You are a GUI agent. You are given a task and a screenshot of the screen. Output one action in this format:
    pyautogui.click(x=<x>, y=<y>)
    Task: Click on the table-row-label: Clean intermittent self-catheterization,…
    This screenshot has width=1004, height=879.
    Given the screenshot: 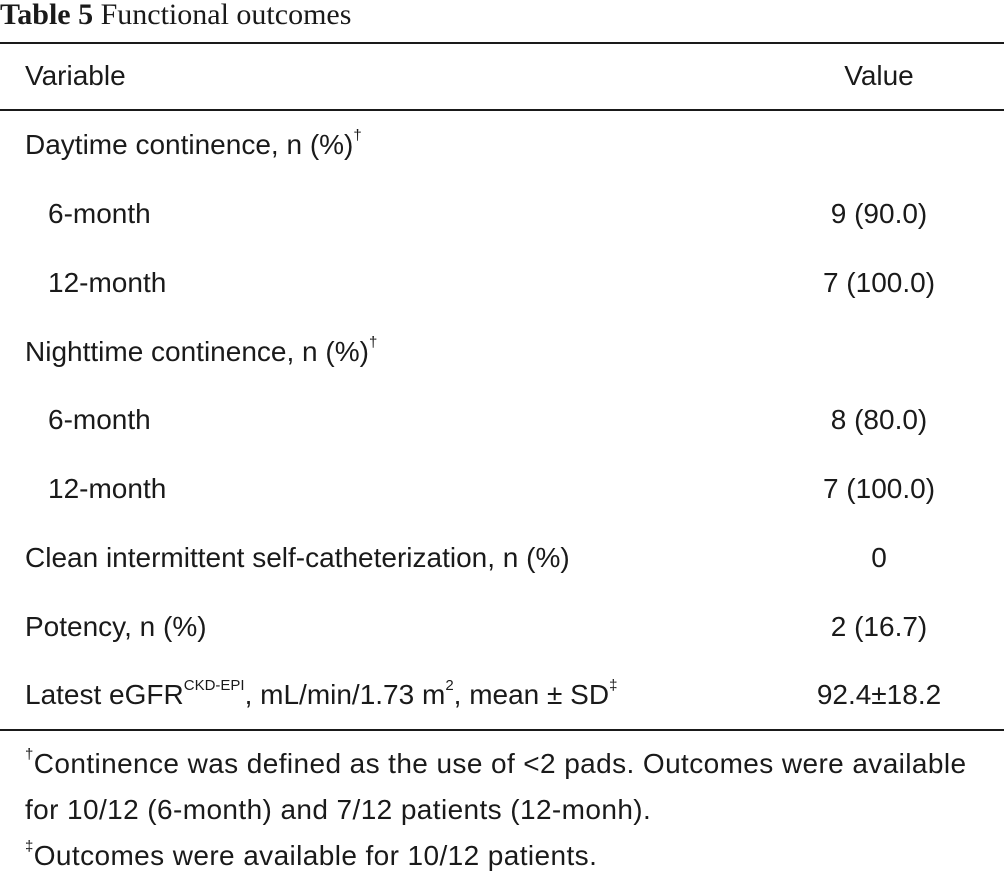 What is the action you would take?
    pyautogui.click(x=297, y=557)
    